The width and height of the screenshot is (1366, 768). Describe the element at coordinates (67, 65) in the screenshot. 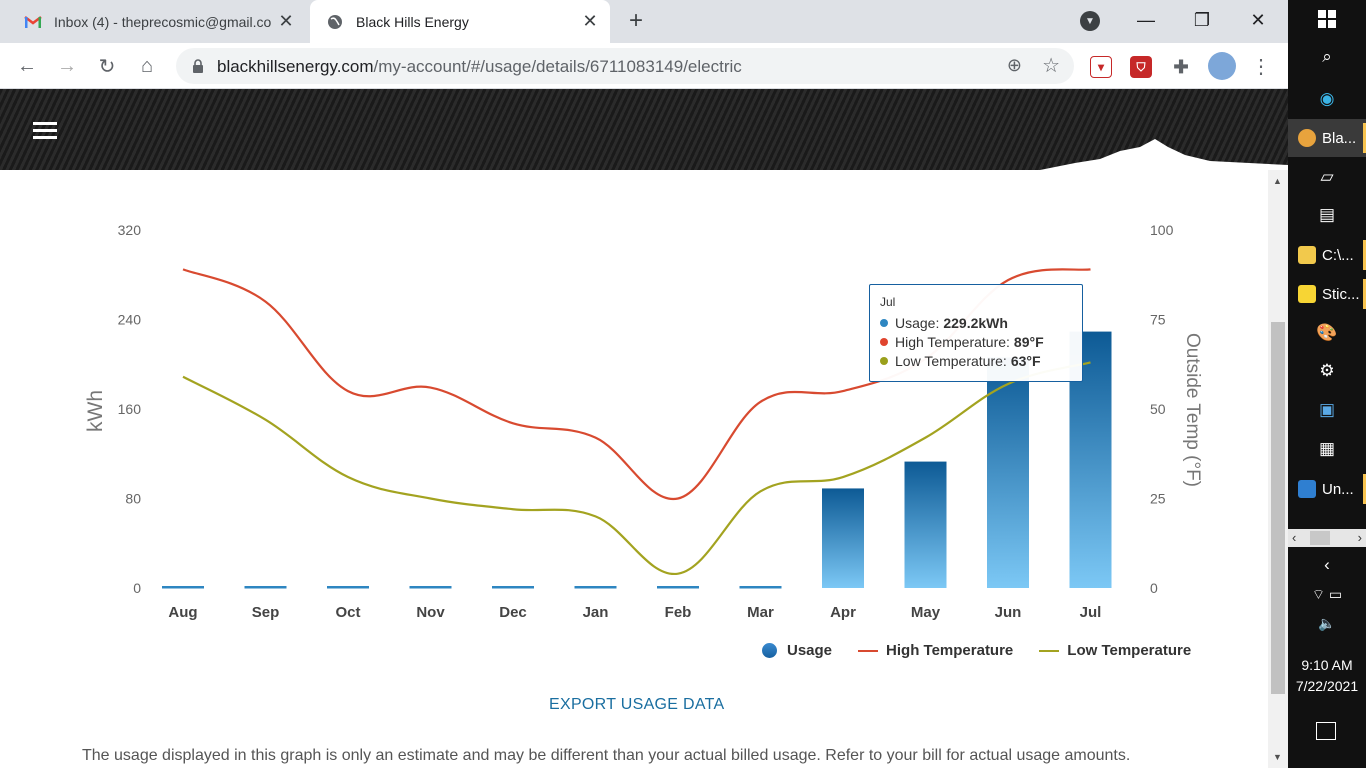

I see `forward-icon: →` at that location.